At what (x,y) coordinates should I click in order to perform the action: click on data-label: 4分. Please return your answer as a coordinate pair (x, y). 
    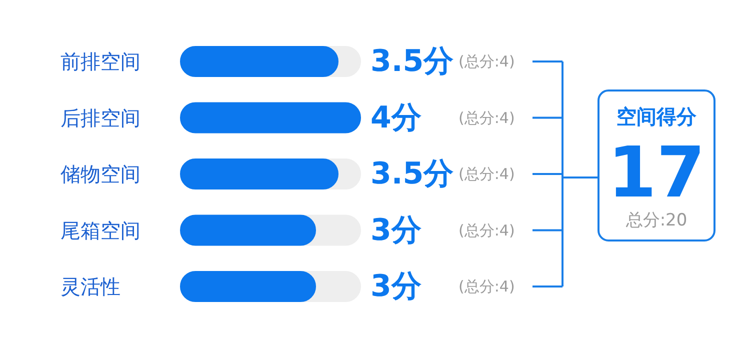
    Looking at the image, I should click on (396, 118).